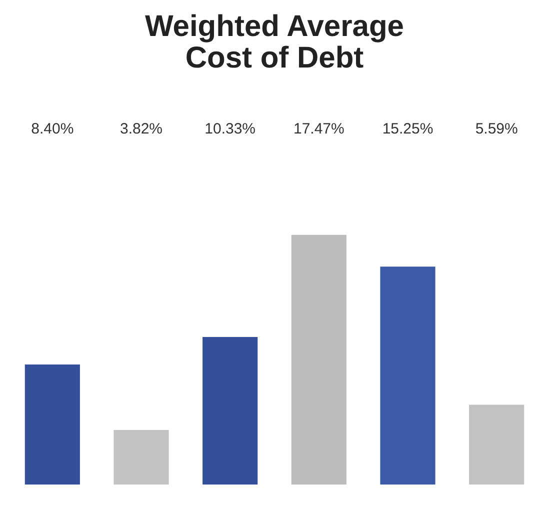  What do you see at coordinates (408, 129) in the screenshot?
I see `data-label: 15.25%` at bounding box center [408, 129].